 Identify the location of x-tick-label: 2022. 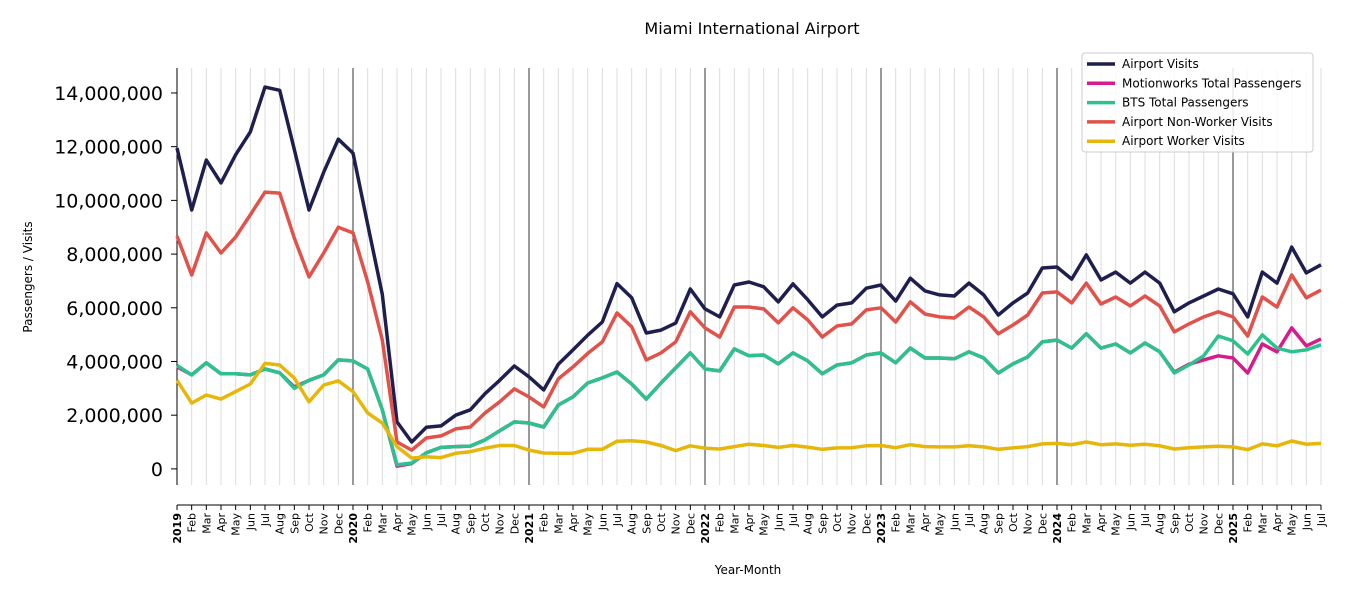
(705, 528).